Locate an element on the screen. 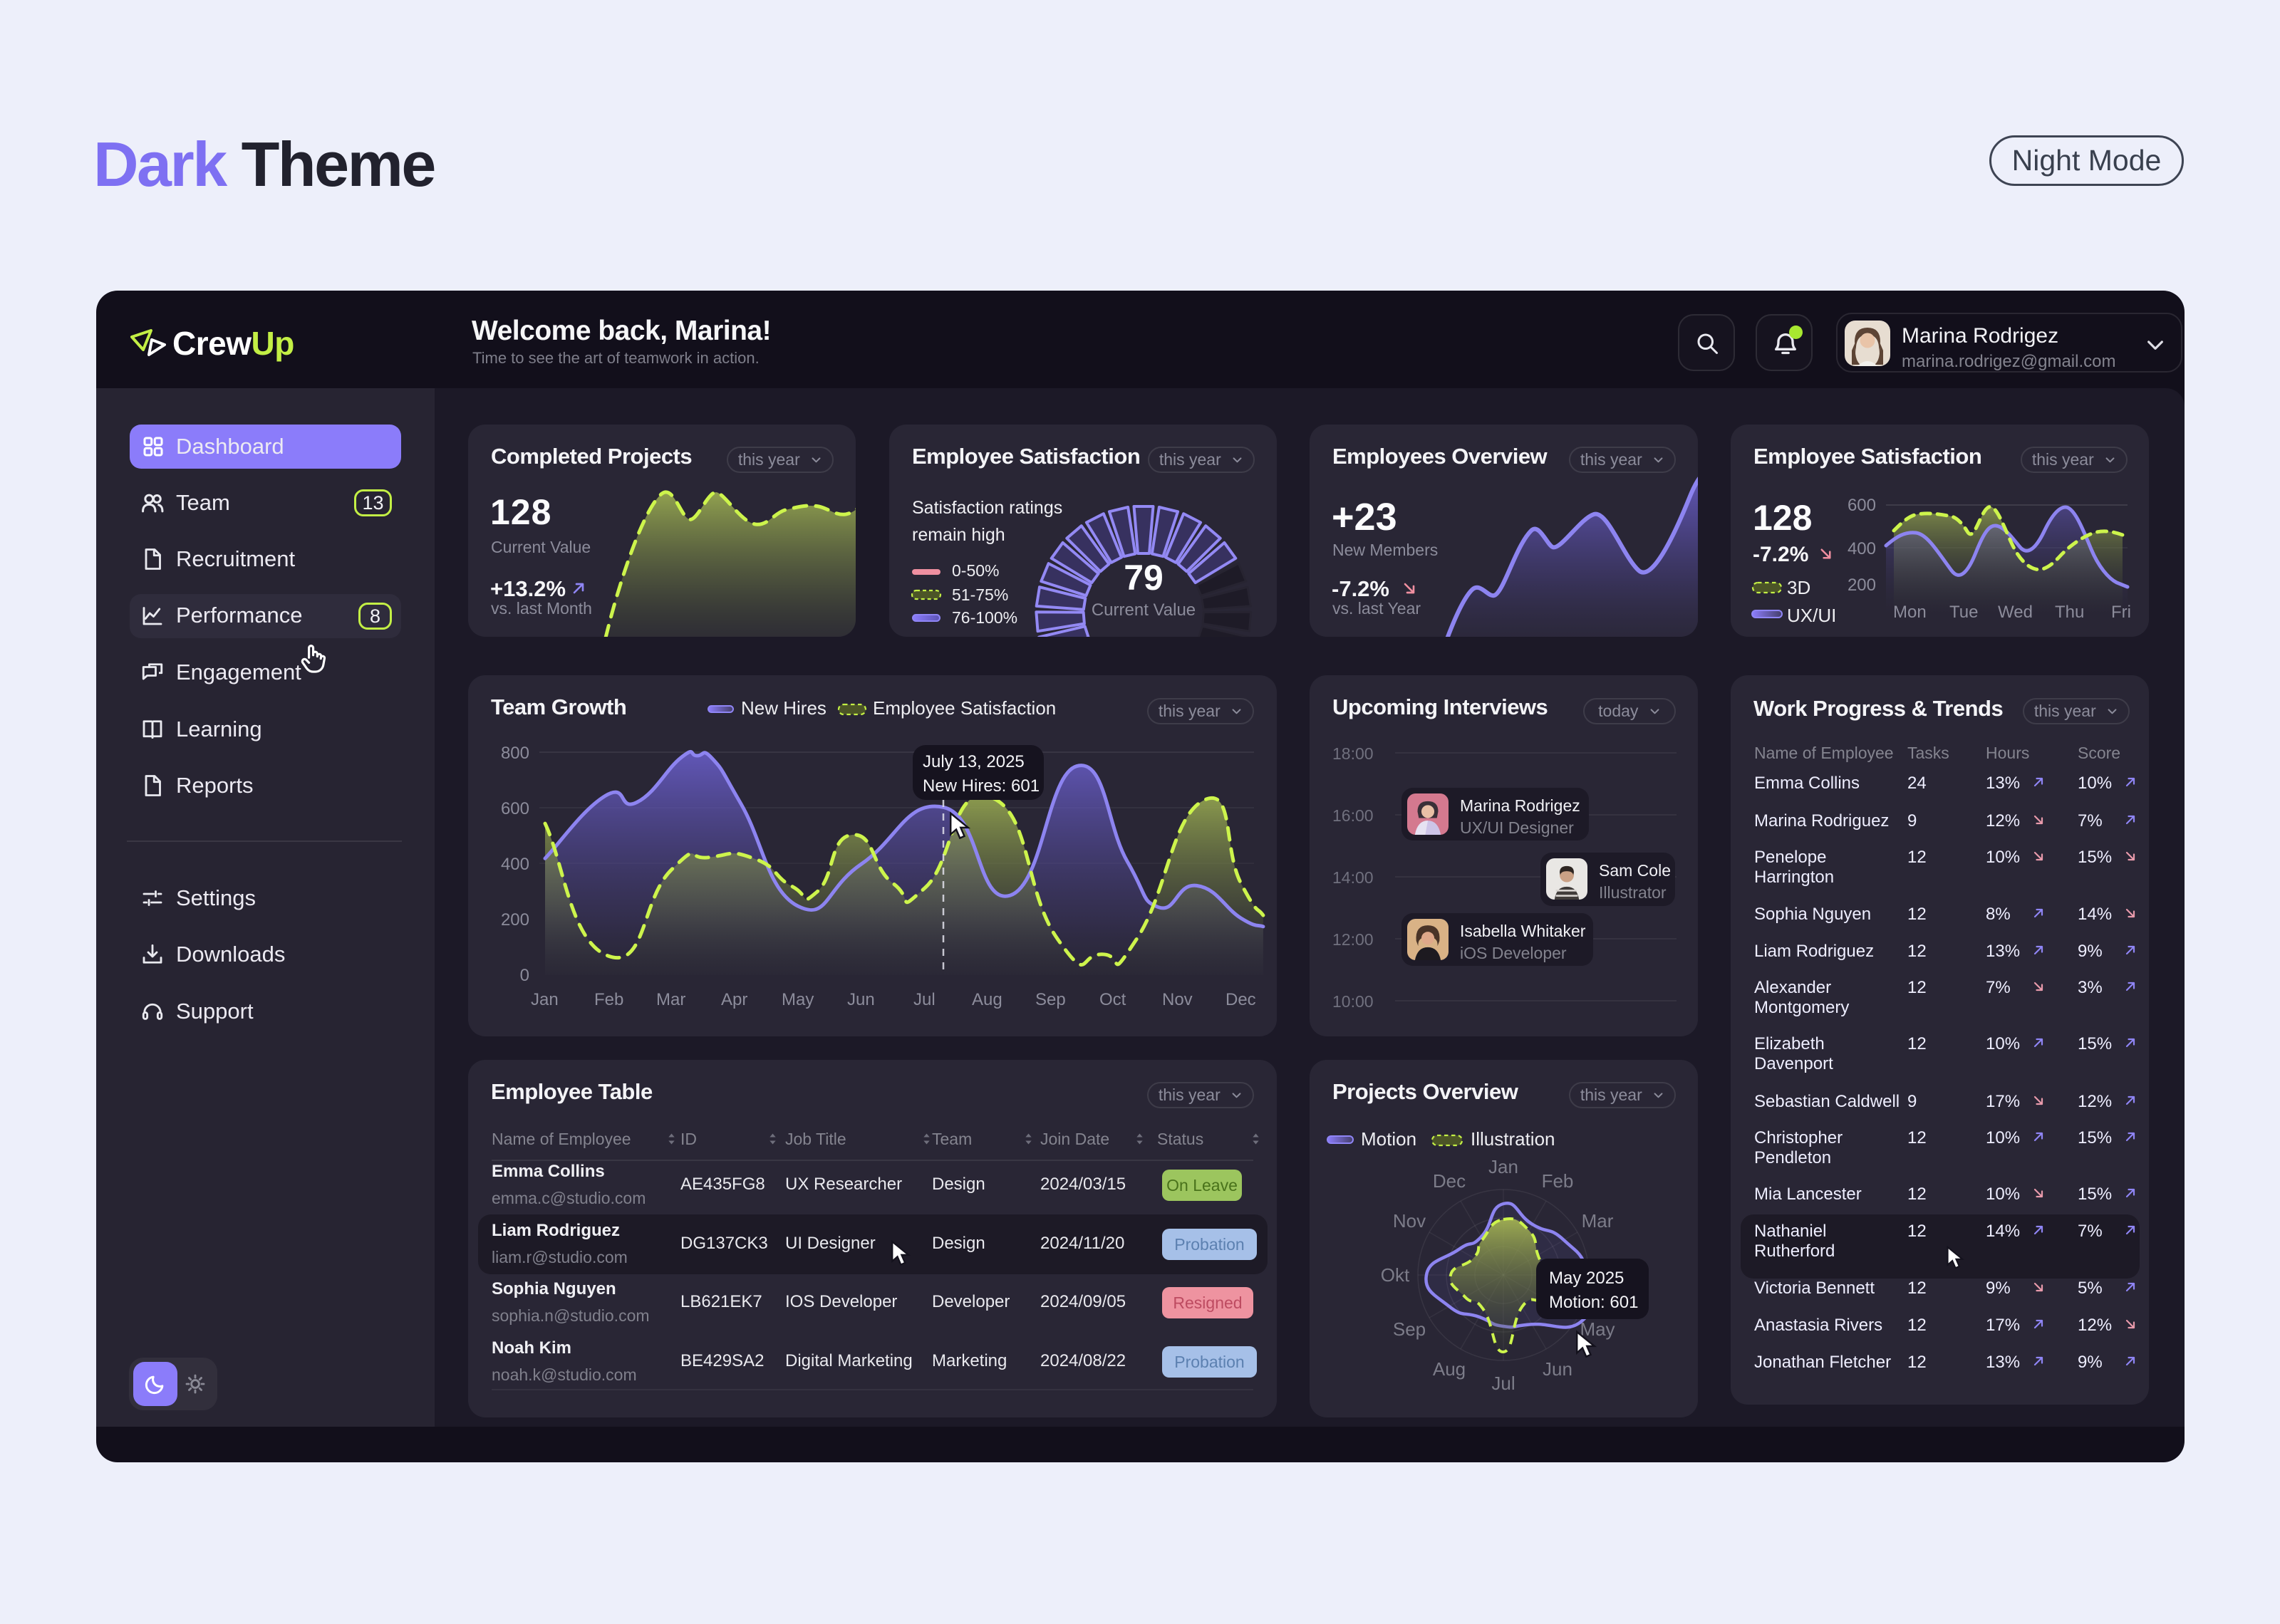  svg-text: Okt is located at coordinates (1395, 1275).